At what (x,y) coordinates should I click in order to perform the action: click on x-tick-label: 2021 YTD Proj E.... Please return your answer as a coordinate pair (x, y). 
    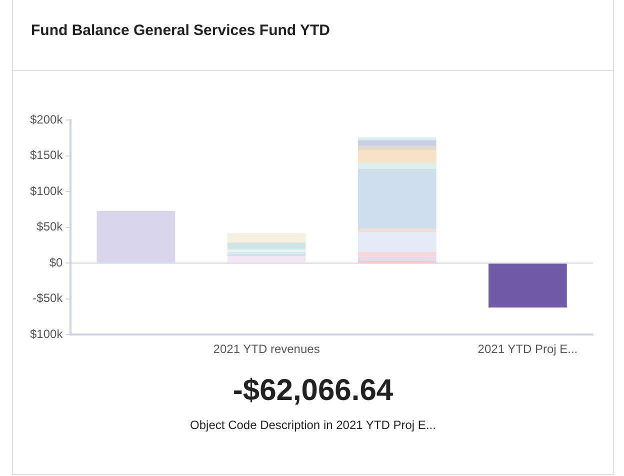
    Looking at the image, I should click on (528, 349).